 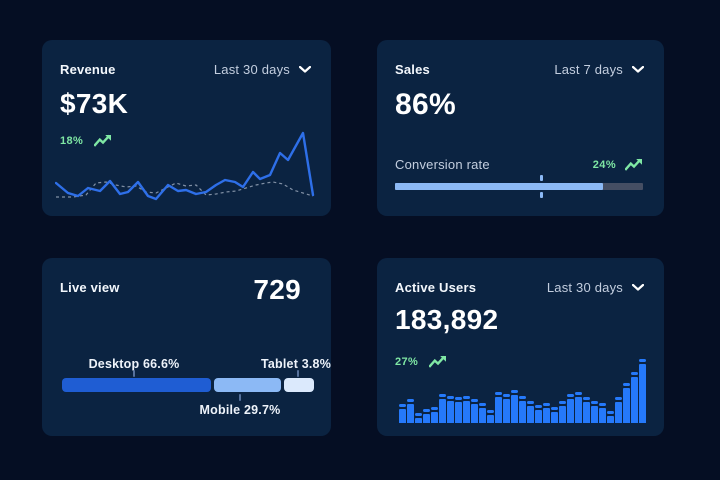 What do you see at coordinates (519, 164) in the screenshot?
I see `conversion-rate-row: Conversion rate 24%` at bounding box center [519, 164].